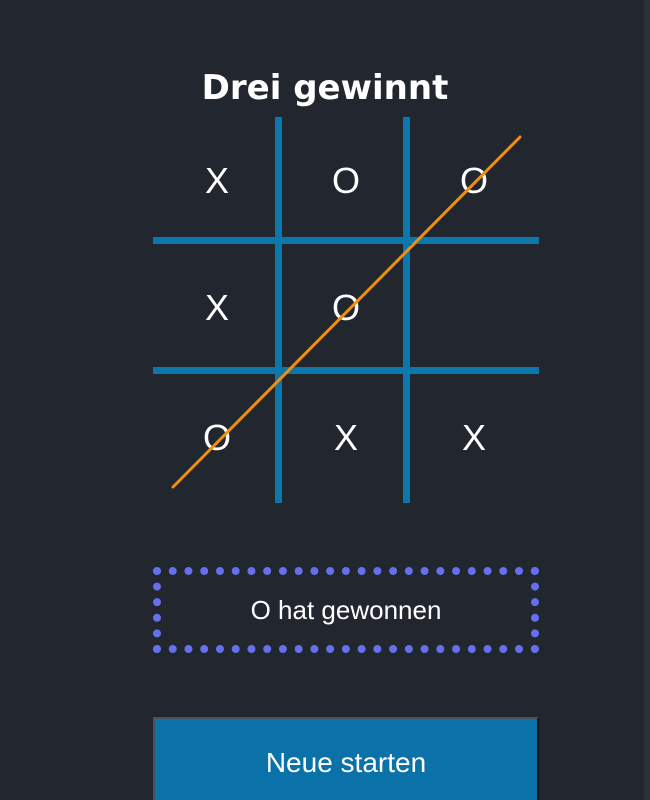 This screenshot has width=650, height=800. What do you see at coordinates (346, 758) in the screenshot?
I see `restart-button: Neue starten` at bounding box center [346, 758].